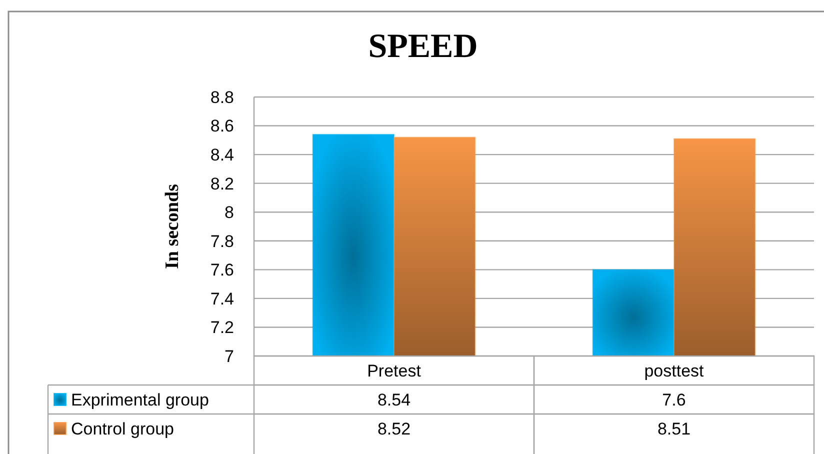 This screenshot has height=454, width=824. I want to click on y-tick-label: 8.2, so click(222, 184).